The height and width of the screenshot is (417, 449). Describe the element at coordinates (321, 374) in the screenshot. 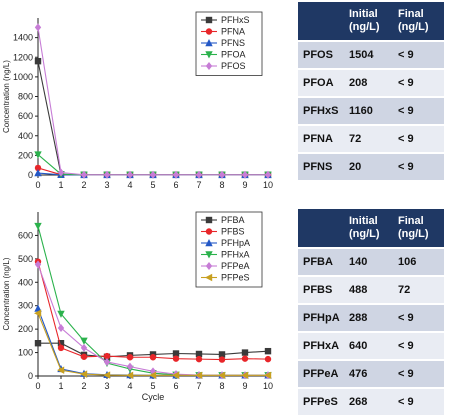

I see `compound-cell: PFPeA` at that location.